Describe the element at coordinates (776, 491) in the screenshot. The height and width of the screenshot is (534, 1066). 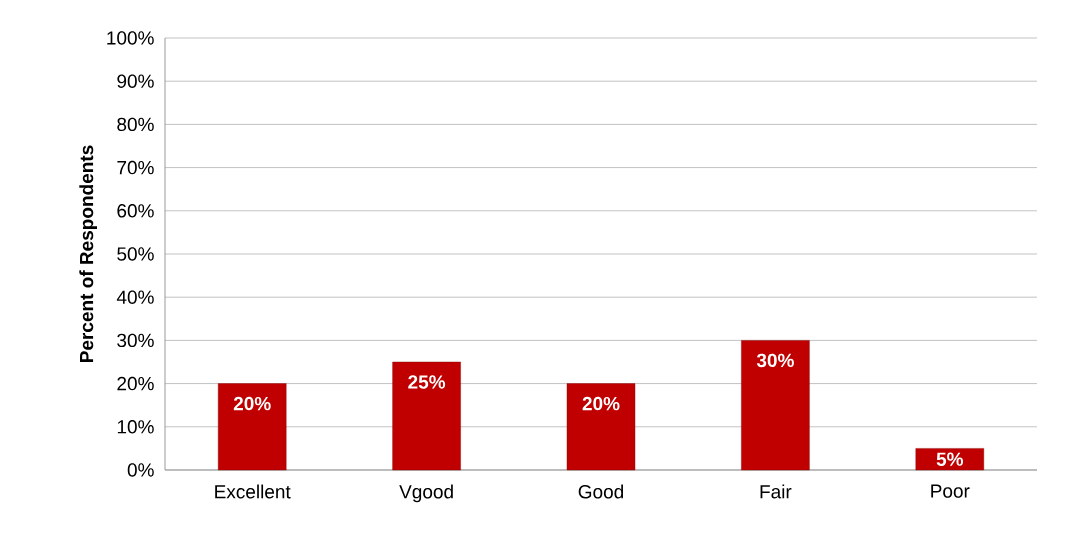
I see `x-tick-label: Fair` at that location.